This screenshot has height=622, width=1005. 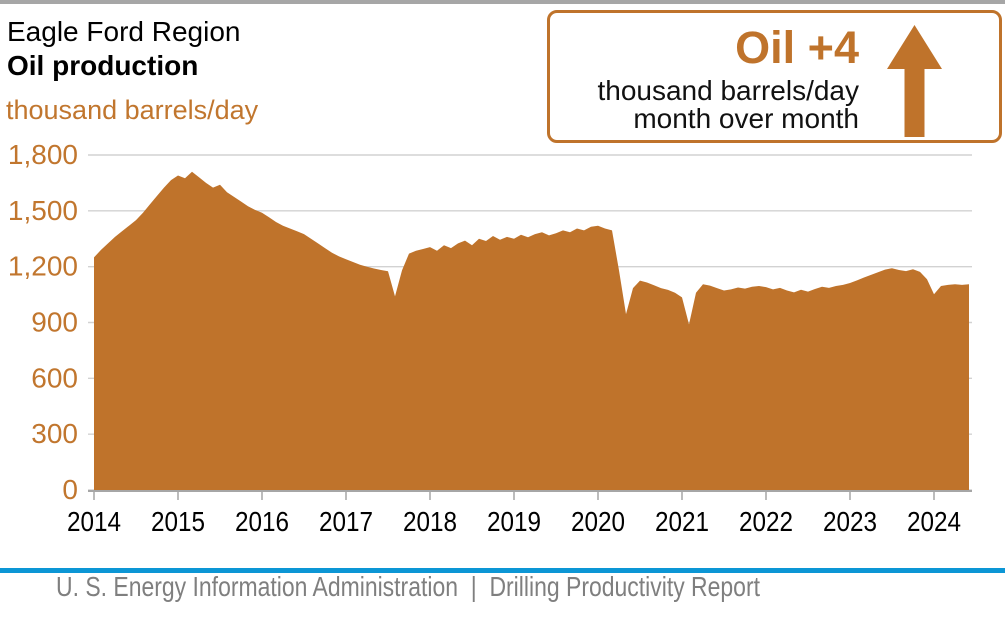 What do you see at coordinates (43, 266) in the screenshot?
I see `y-axis-tick-label: 1,200` at bounding box center [43, 266].